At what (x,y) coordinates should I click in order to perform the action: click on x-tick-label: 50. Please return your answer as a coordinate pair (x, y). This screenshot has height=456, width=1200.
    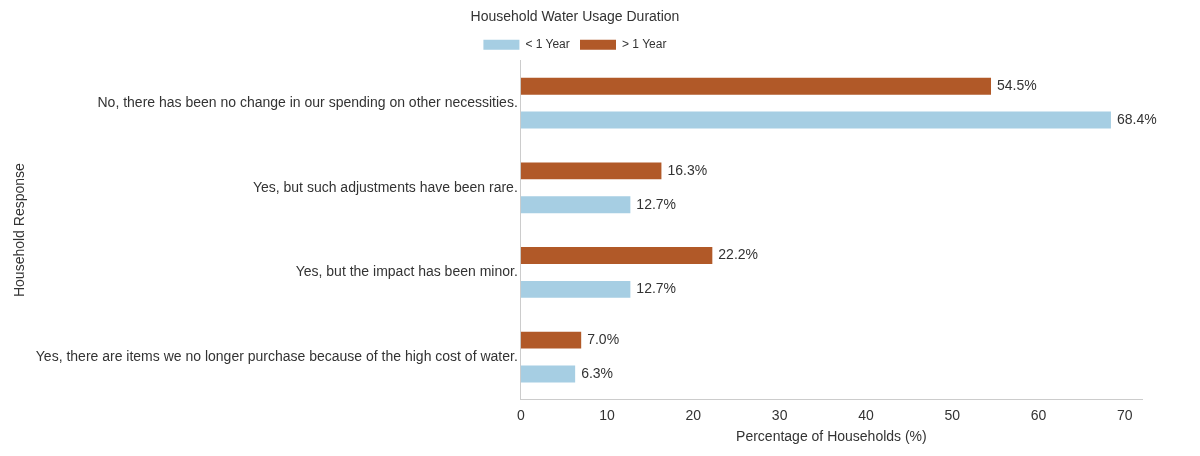
    Looking at the image, I should click on (952, 414).